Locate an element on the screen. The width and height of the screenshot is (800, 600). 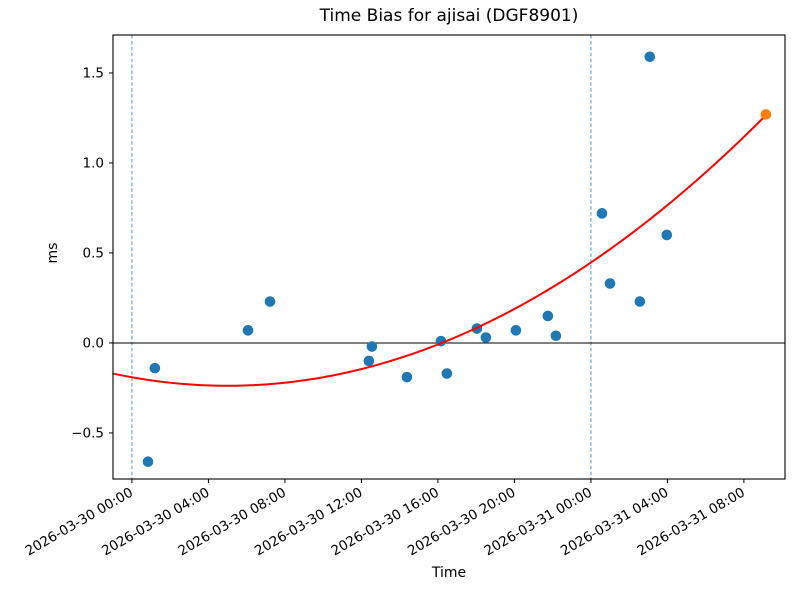
y-tick-label: 1.5 is located at coordinates (93, 74).